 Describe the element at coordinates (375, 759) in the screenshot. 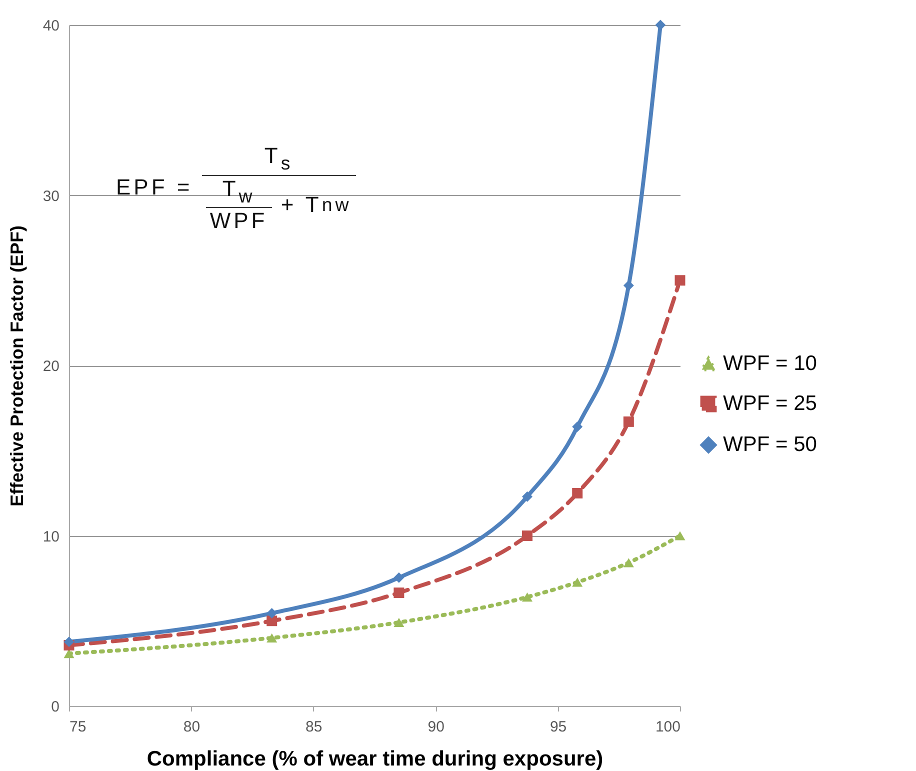

I see `x-axis-title: Compliance (% of wear time during exposure)` at that location.